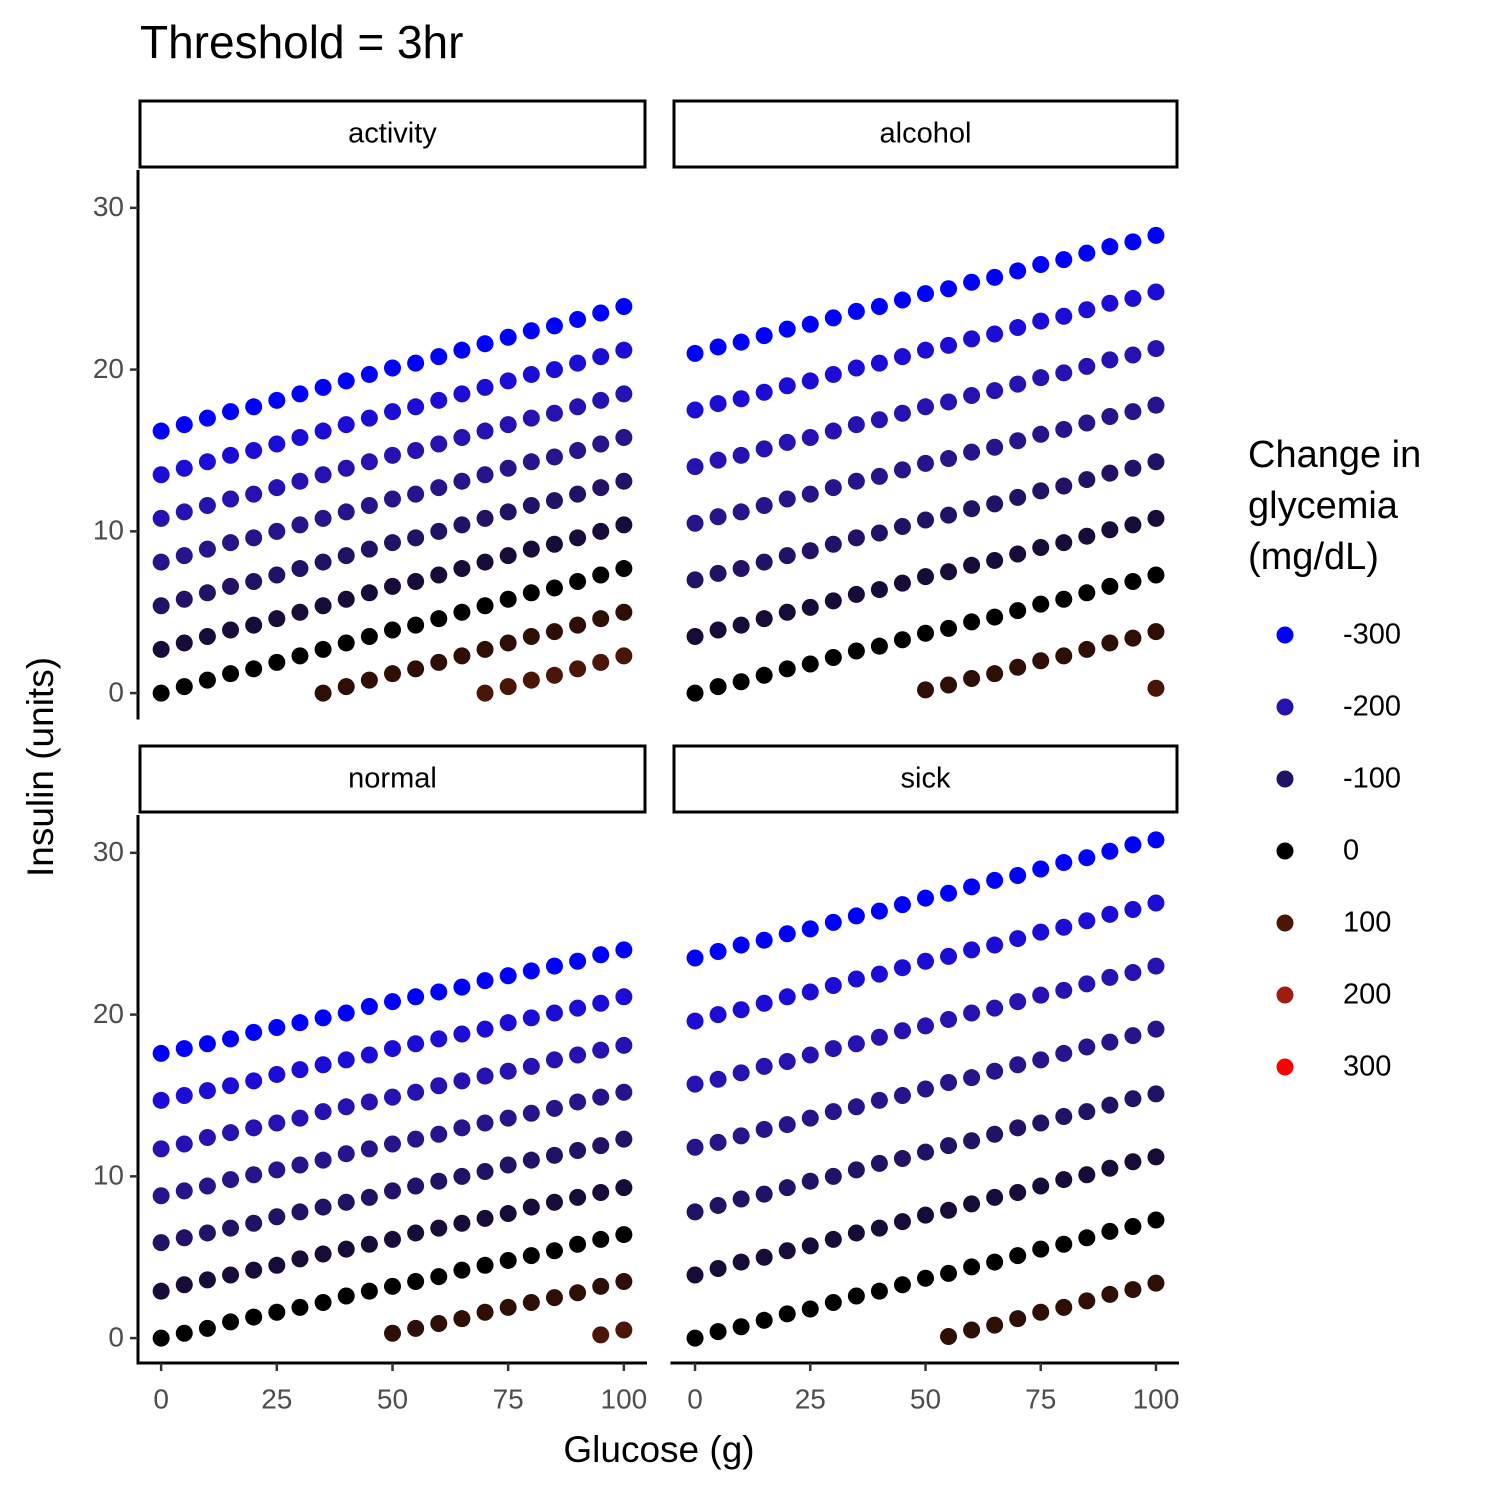  Describe the element at coordinates (1367, 995) in the screenshot. I see `legend-label: 200` at that location.